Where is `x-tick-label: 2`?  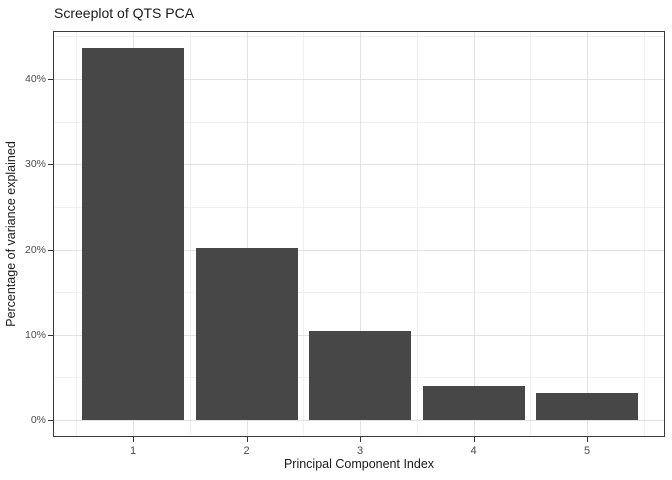 x-tick-label: 2 is located at coordinates (246, 451).